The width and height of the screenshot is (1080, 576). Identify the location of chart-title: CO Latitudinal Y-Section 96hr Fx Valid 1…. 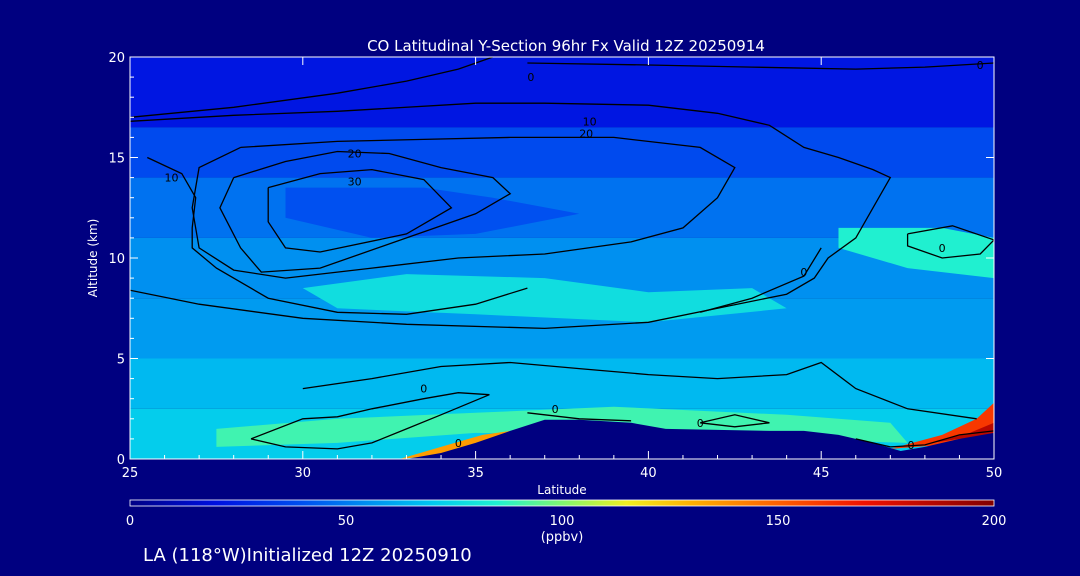
(566, 46).